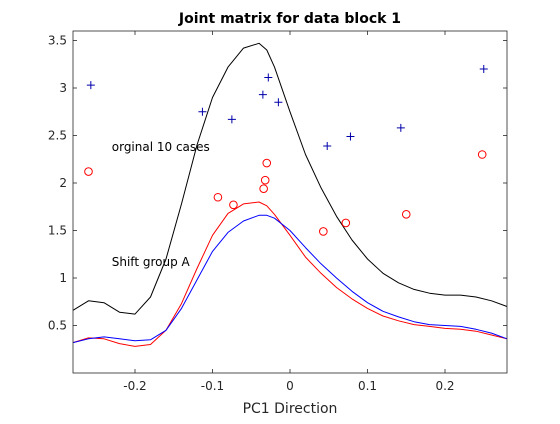 The height and width of the screenshot is (424, 560). What do you see at coordinates (289, 19) in the screenshot?
I see `chart-title: Joint matrix for data block 1` at bounding box center [289, 19].